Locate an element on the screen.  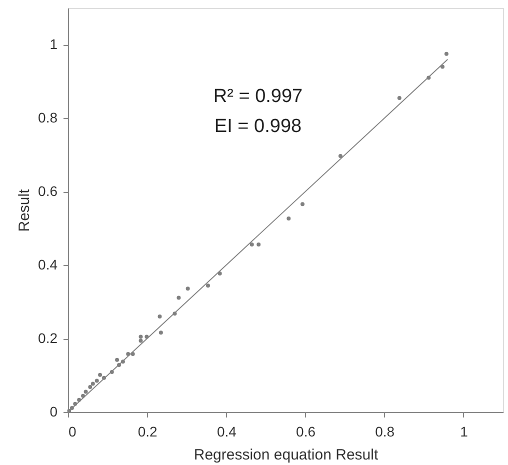
x-tick-label: 0.4 is located at coordinates (226, 432).